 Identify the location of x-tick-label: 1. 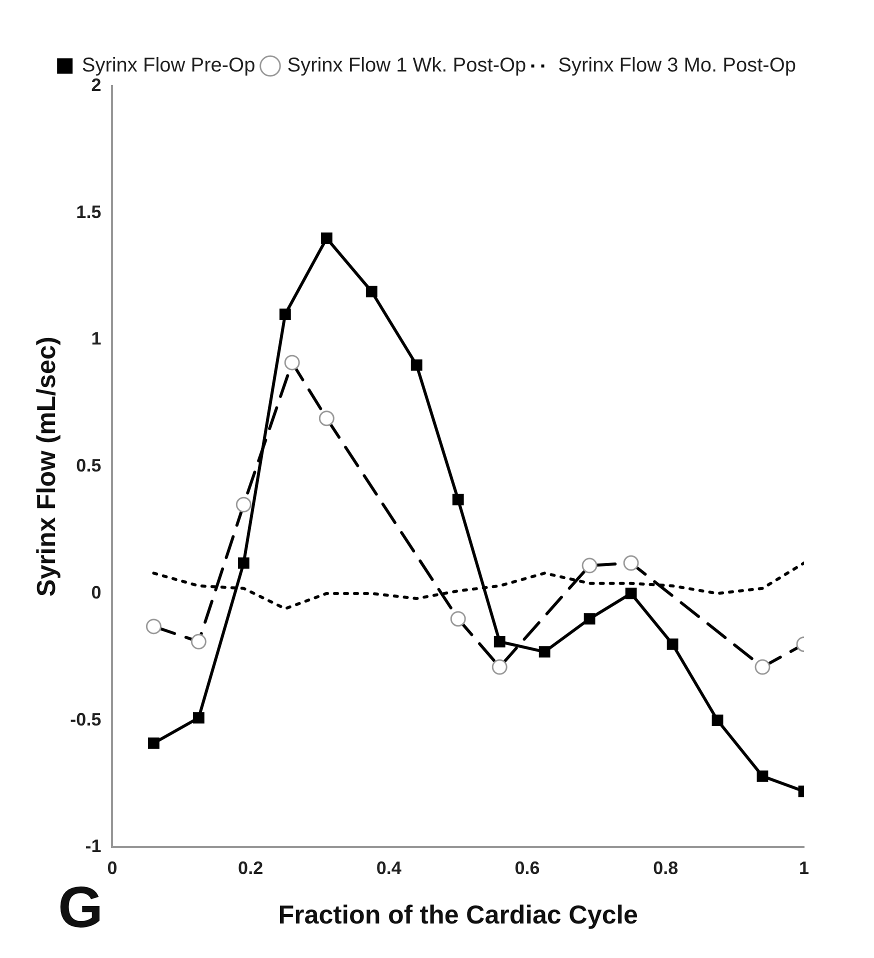
(804, 868).